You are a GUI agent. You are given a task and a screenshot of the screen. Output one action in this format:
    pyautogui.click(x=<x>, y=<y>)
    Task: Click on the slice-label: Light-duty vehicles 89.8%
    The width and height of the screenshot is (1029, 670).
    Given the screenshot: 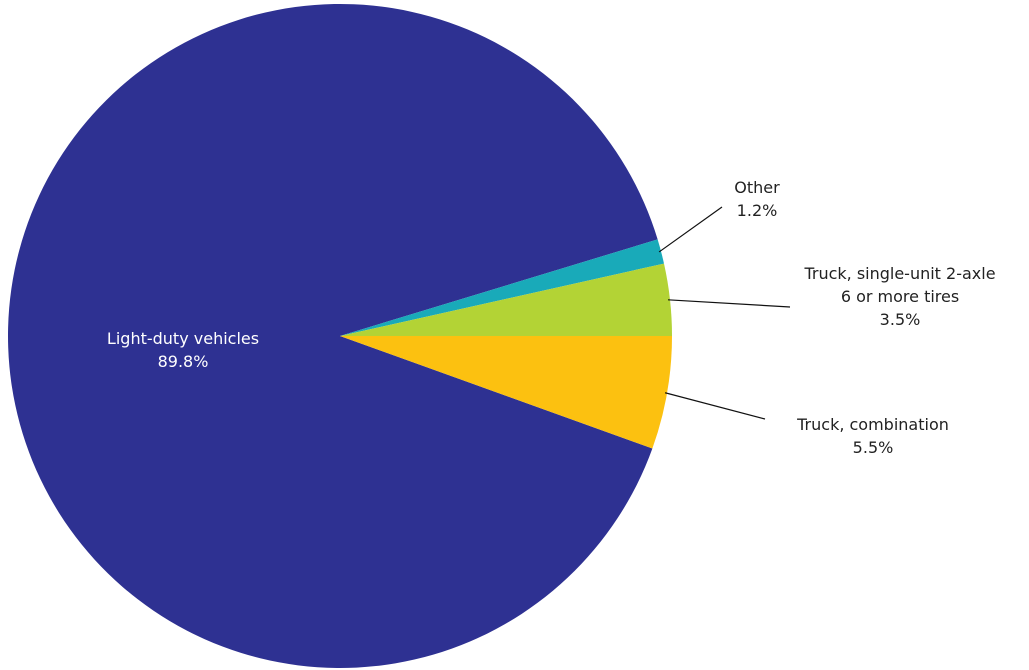 What is the action you would take?
    pyautogui.click(x=183, y=350)
    